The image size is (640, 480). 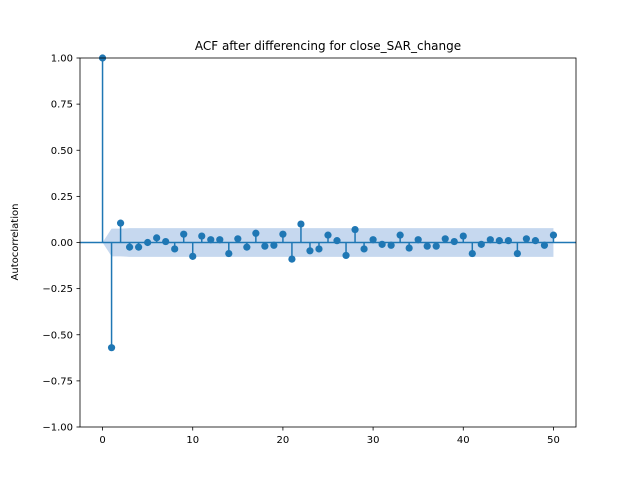 What do you see at coordinates (15, 242) in the screenshot?
I see `y-axis-label: Autocorrelation` at bounding box center [15, 242].